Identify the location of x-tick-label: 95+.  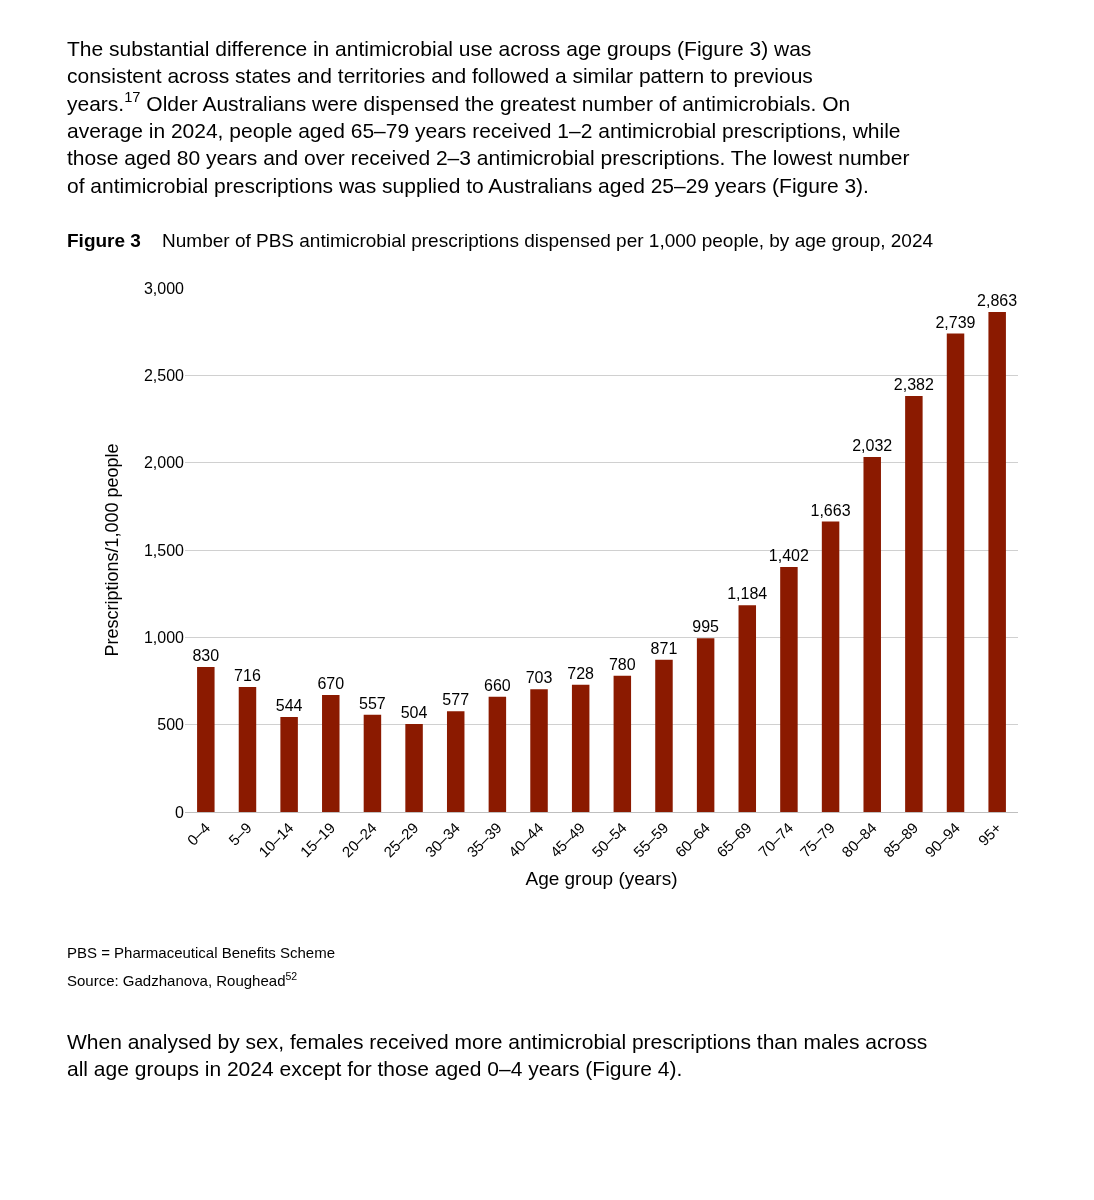
(989, 833).